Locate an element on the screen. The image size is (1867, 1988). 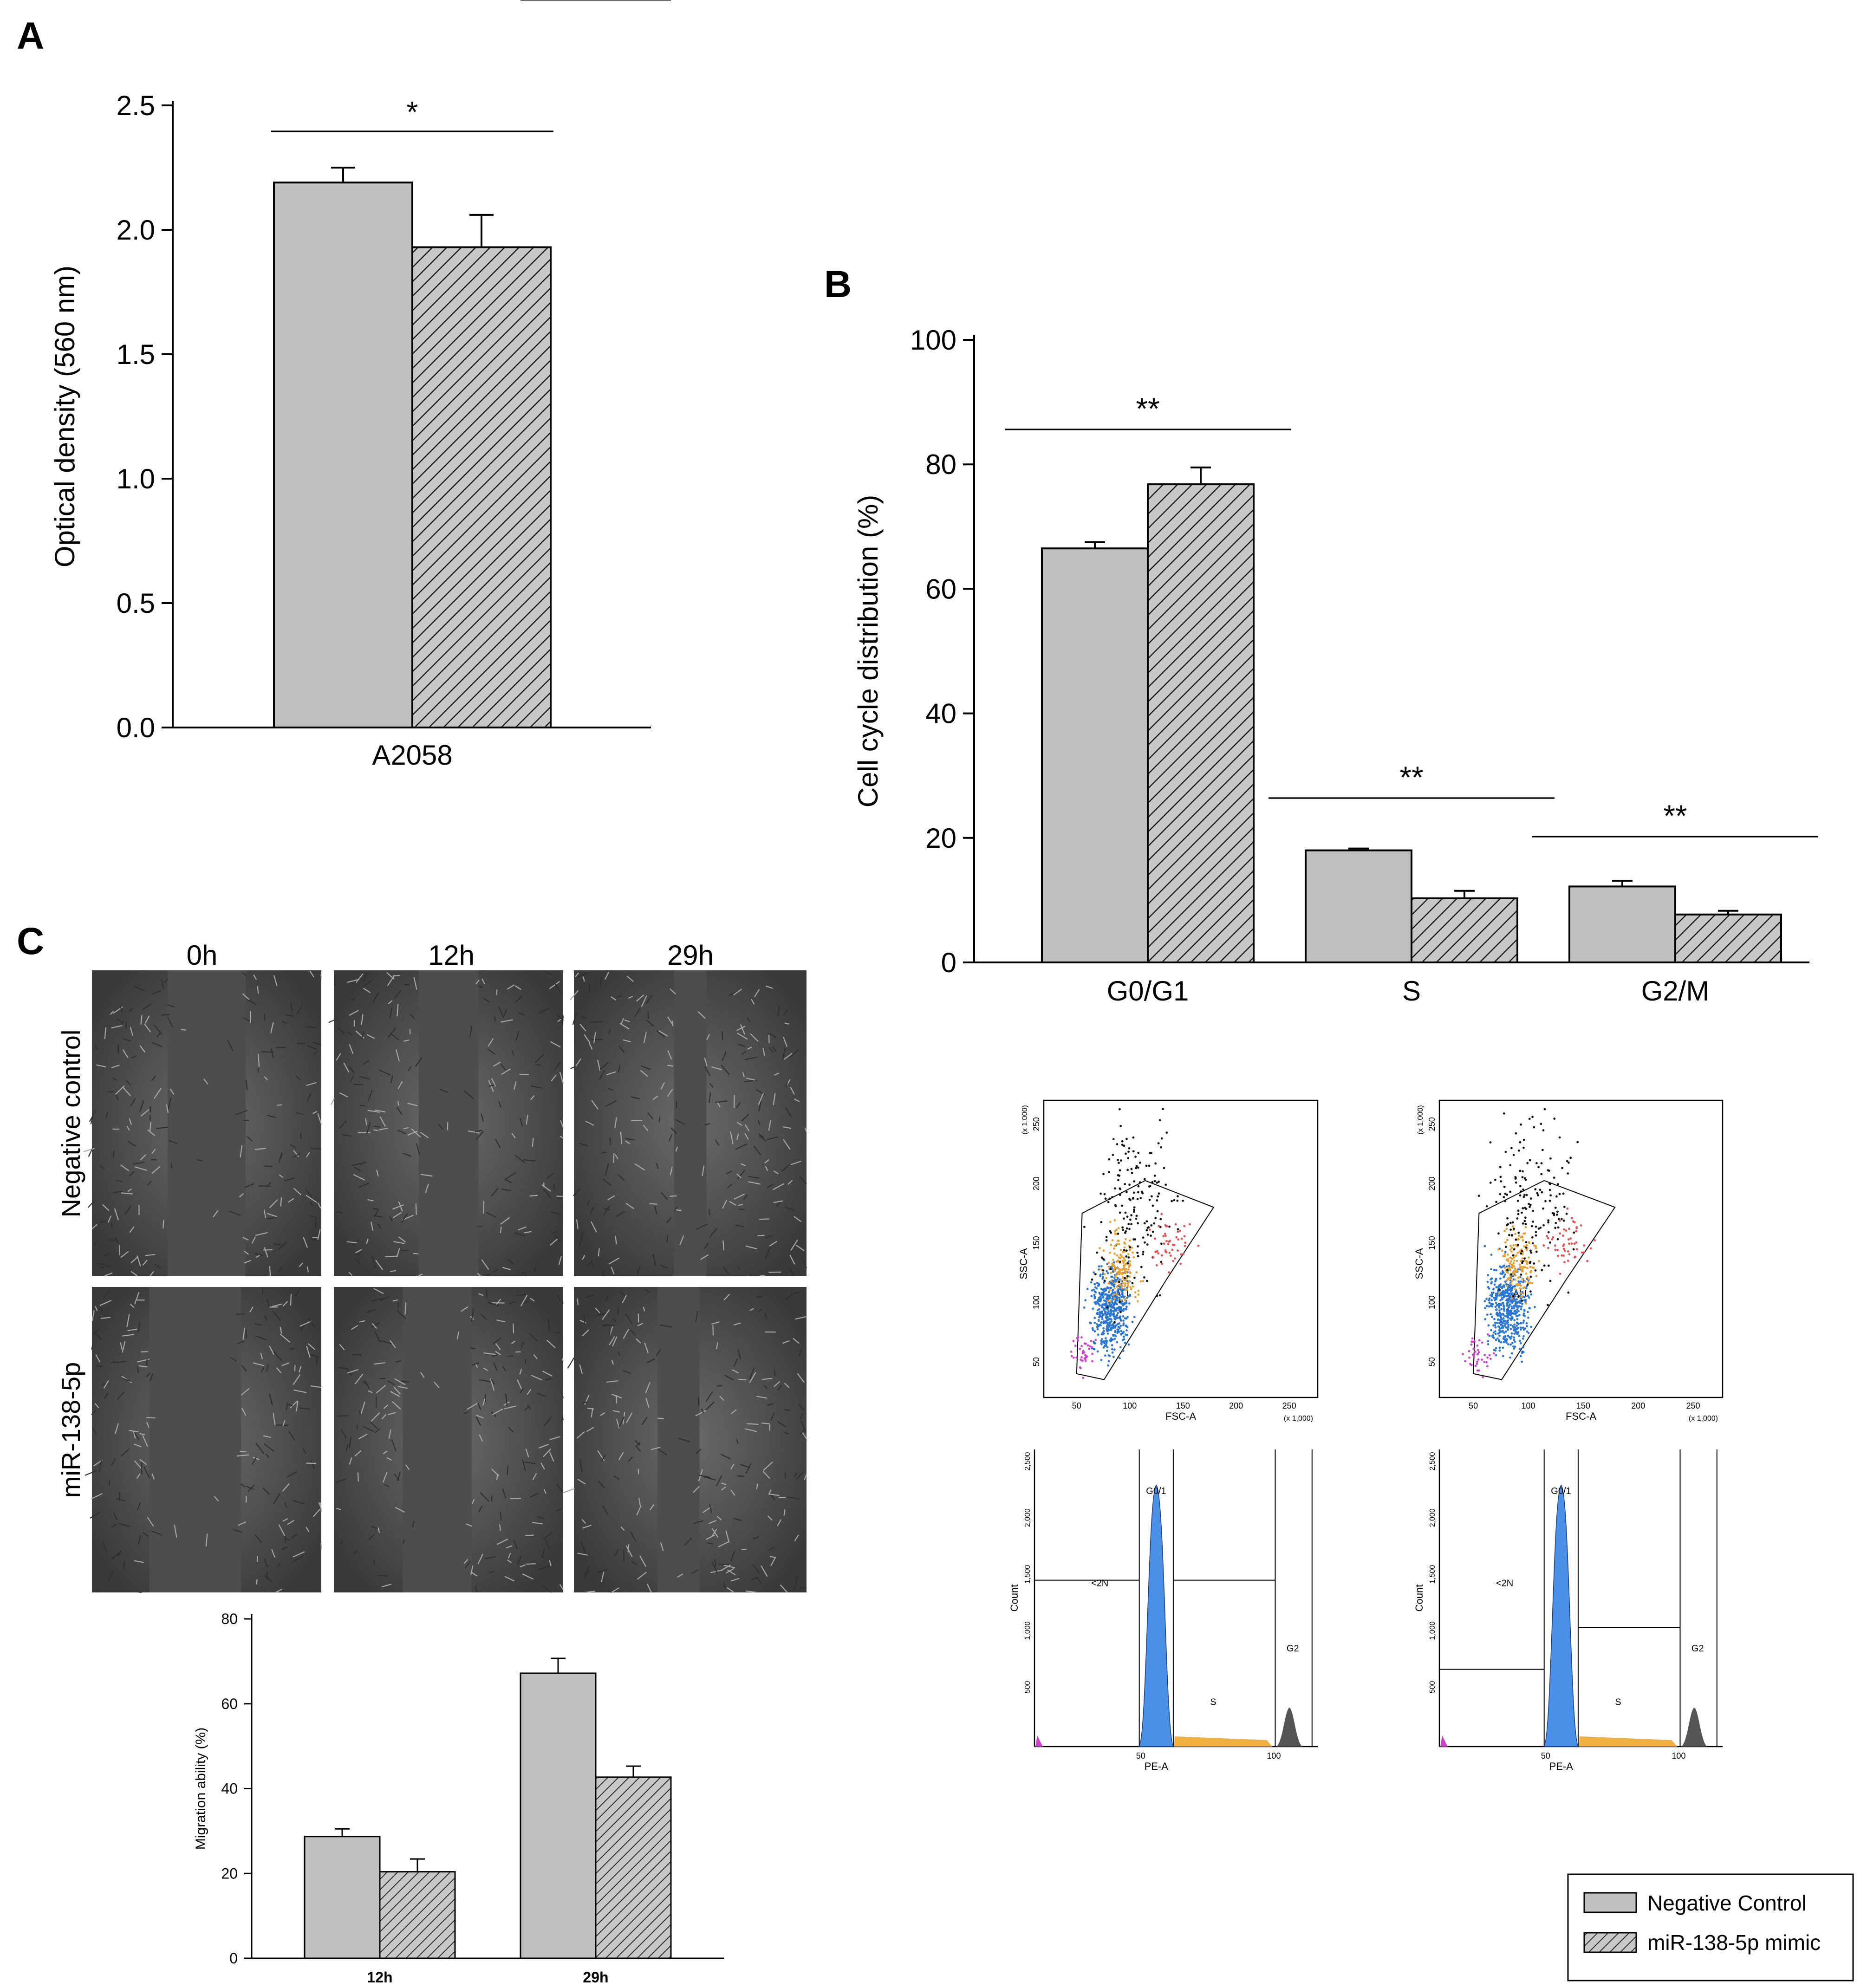
y-tick-label: 60 is located at coordinates (229, 1704).